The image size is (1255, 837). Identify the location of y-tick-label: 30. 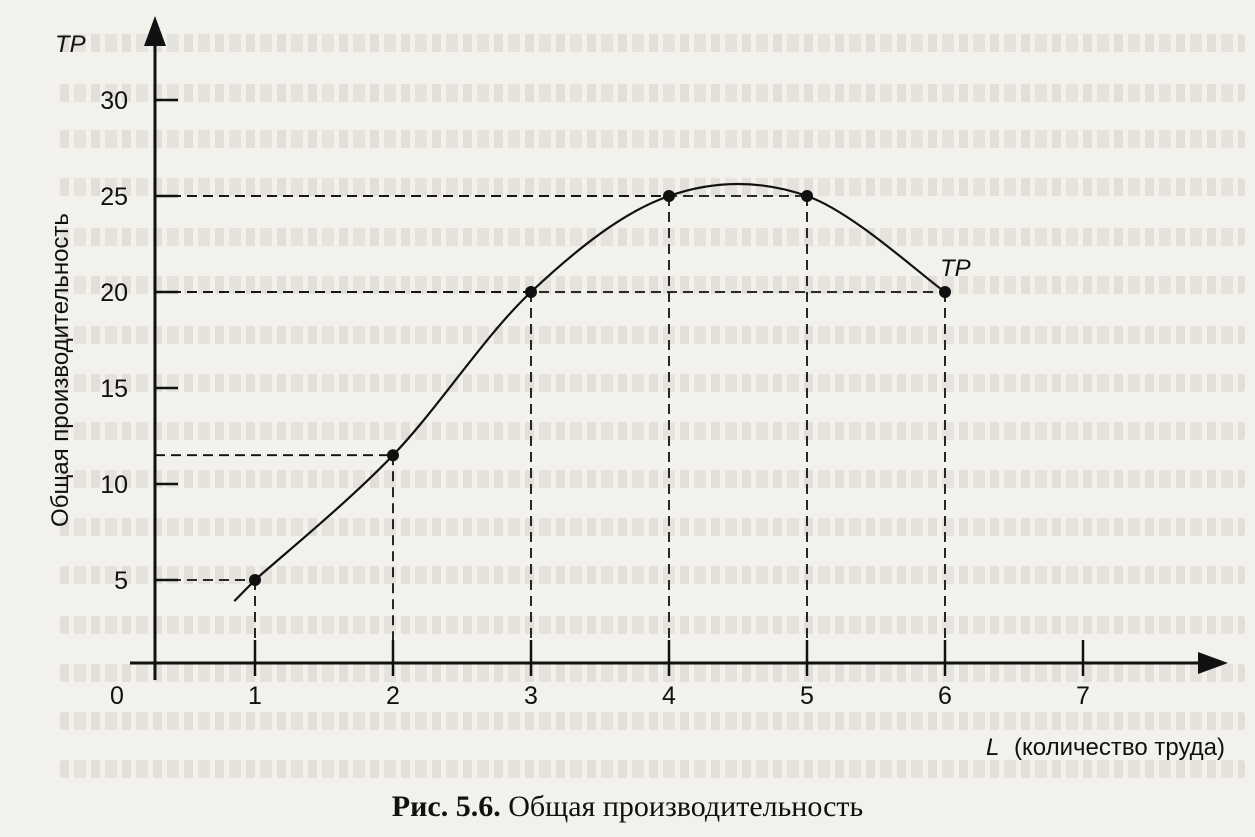
(114, 101).